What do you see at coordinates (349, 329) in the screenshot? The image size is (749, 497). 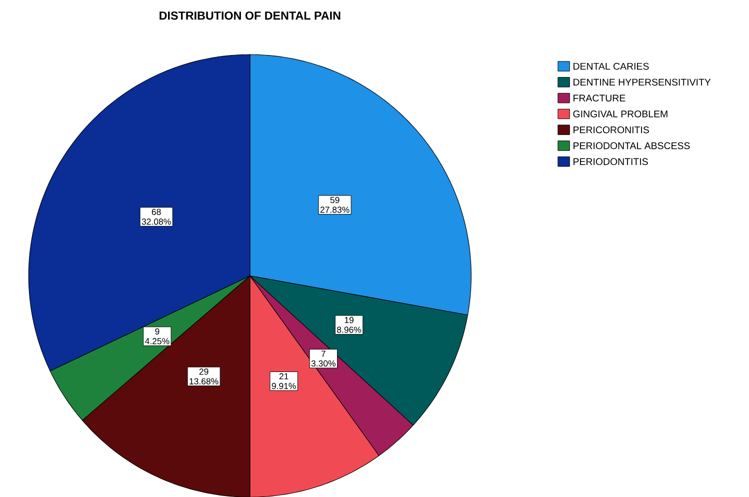 I see `text: 8.96%` at bounding box center [349, 329].